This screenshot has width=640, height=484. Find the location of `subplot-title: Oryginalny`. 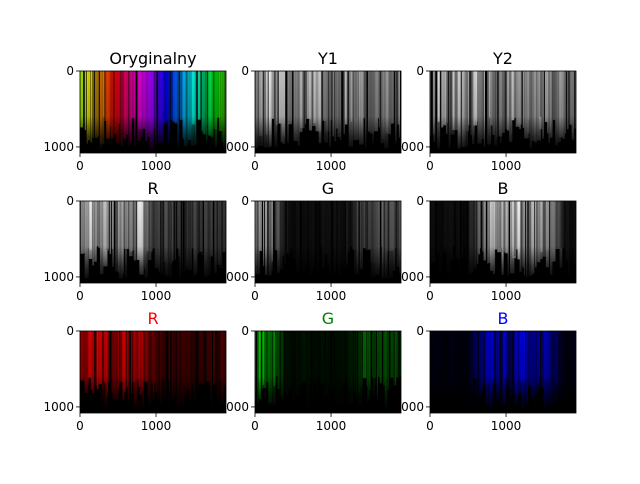

subplot-title: Oryginalny is located at coordinates (152, 58).